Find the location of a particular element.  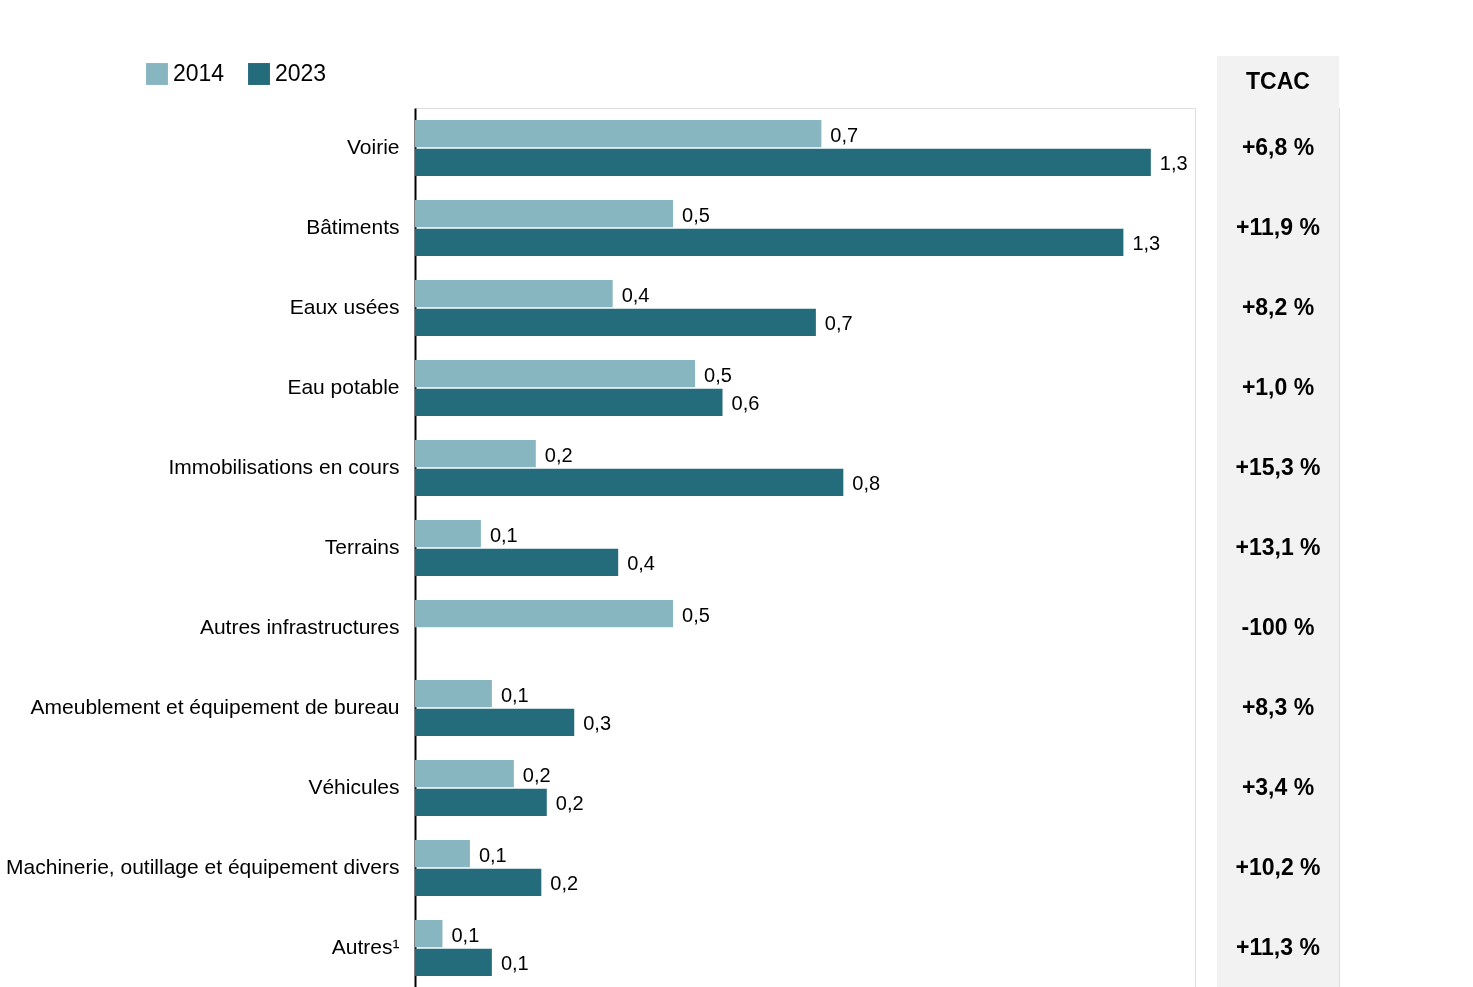

text: +11,9 % is located at coordinates (1278, 227).